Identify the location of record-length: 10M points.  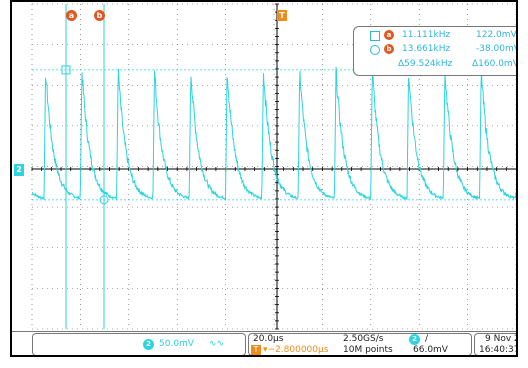
(368, 350).